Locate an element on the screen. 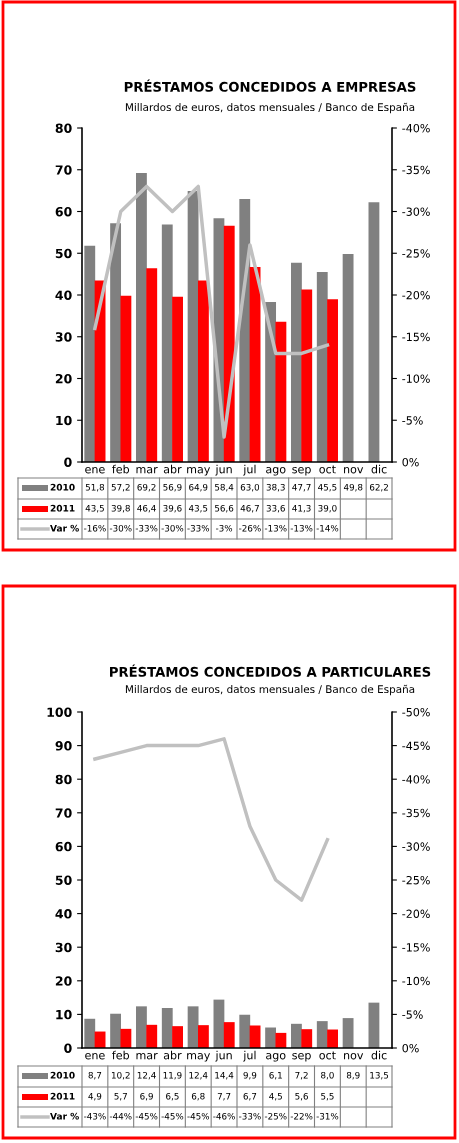 The height and width of the screenshot is (1143, 459). data-label: 39,8 is located at coordinates (120, 508).